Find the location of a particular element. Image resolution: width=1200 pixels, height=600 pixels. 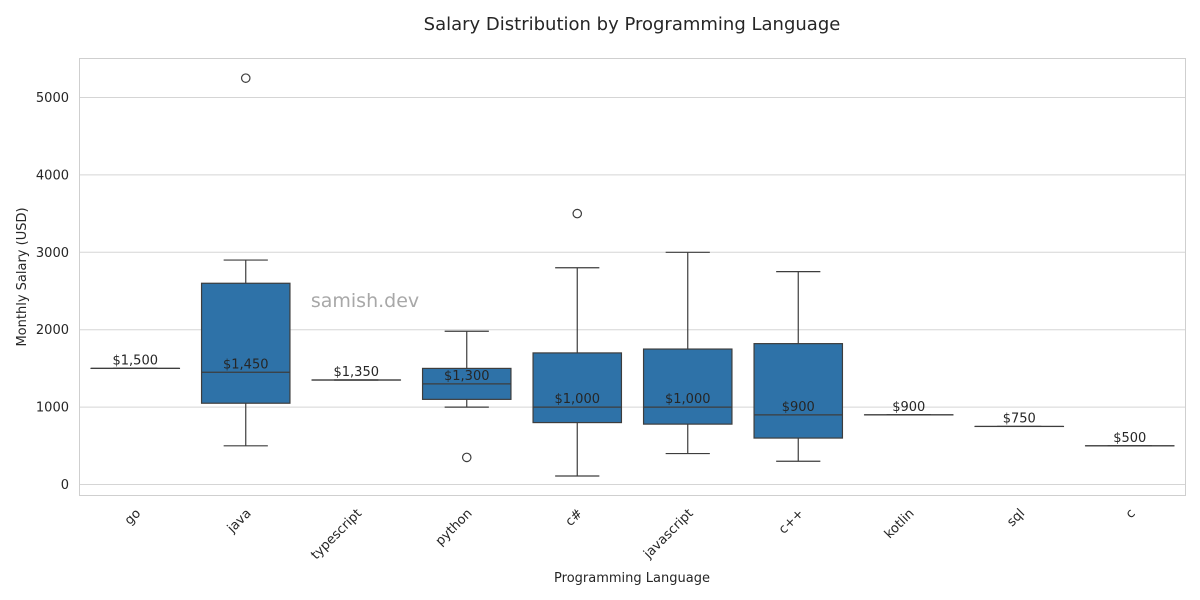

median-label: $500 is located at coordinates (1129, 438).